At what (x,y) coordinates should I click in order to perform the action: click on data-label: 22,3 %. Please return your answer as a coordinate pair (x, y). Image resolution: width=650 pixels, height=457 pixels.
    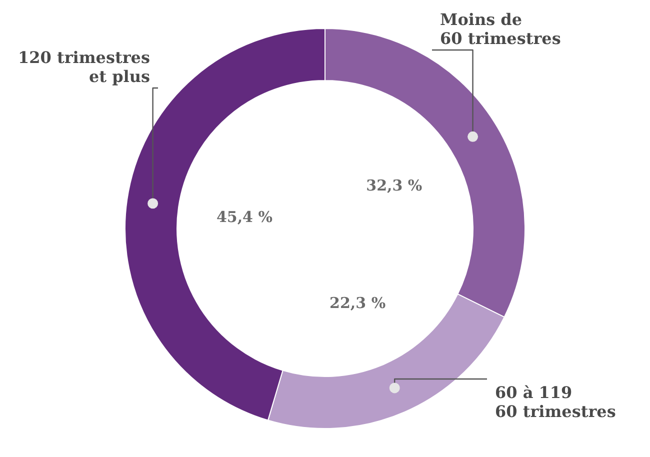
    Looking at the image, I should click on (358, 303).